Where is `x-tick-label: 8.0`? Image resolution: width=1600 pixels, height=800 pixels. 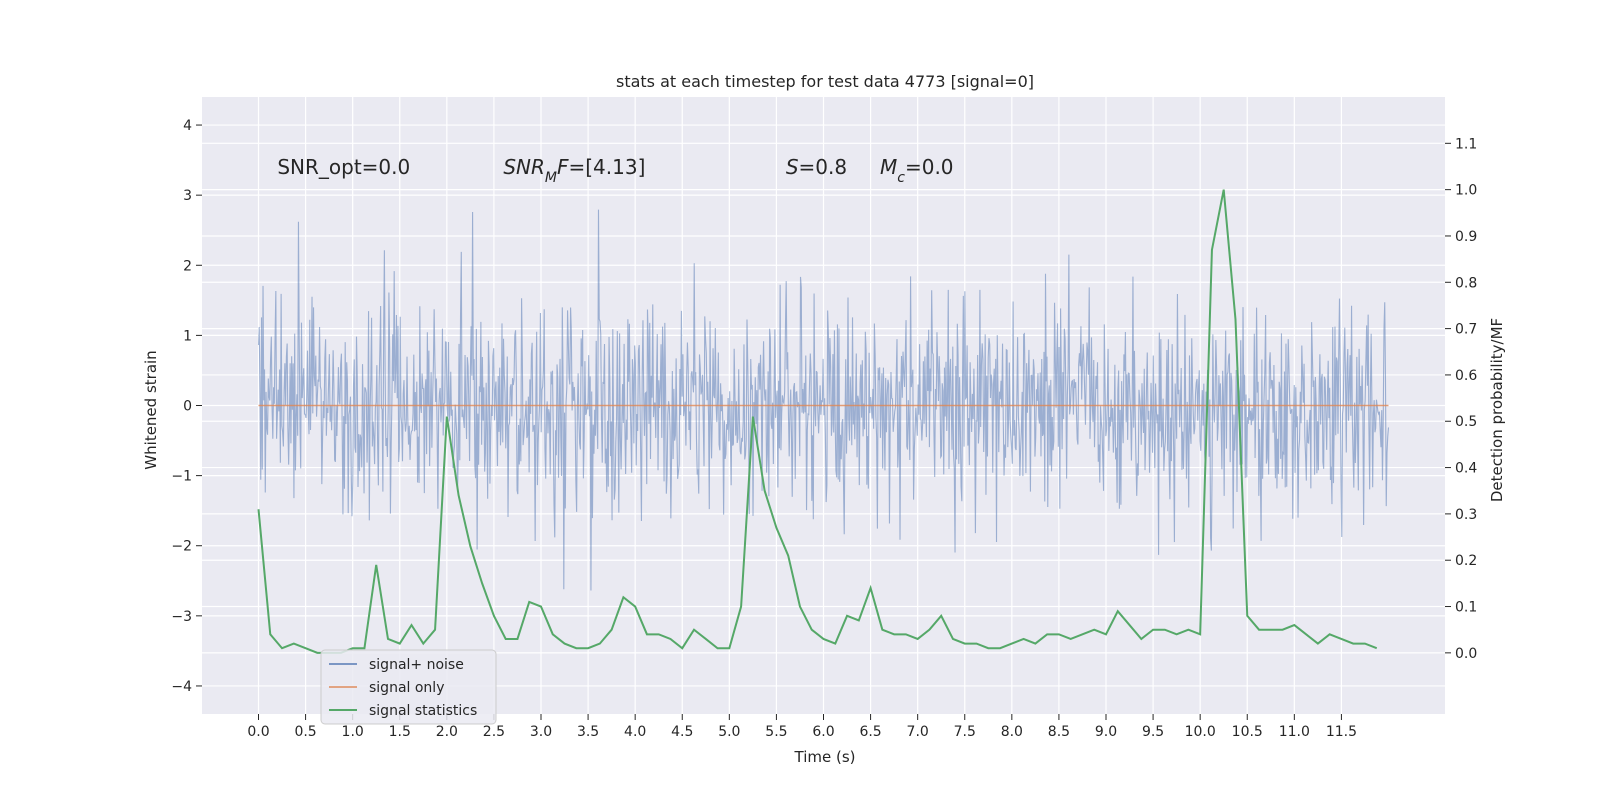 x-tick-label: 8.0 is located at coordinates (1012, 732).